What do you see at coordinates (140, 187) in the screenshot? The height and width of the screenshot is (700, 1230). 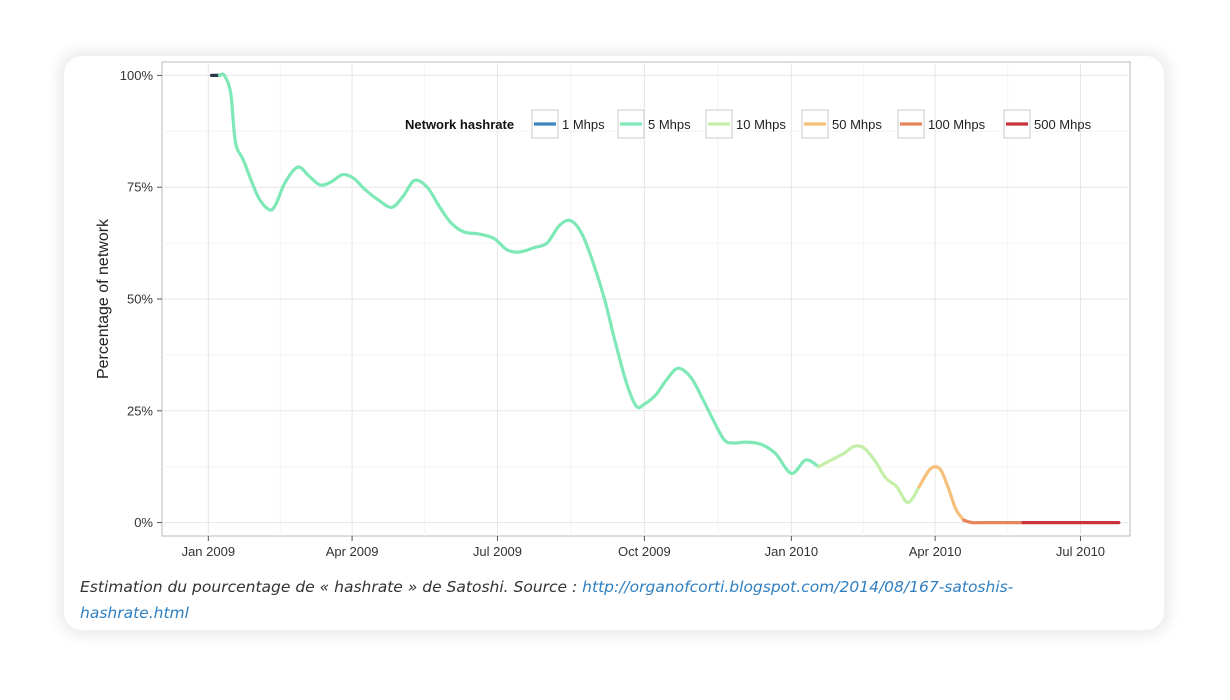 I see `y-tick-label: 75%` at bounding box center [140, 187].